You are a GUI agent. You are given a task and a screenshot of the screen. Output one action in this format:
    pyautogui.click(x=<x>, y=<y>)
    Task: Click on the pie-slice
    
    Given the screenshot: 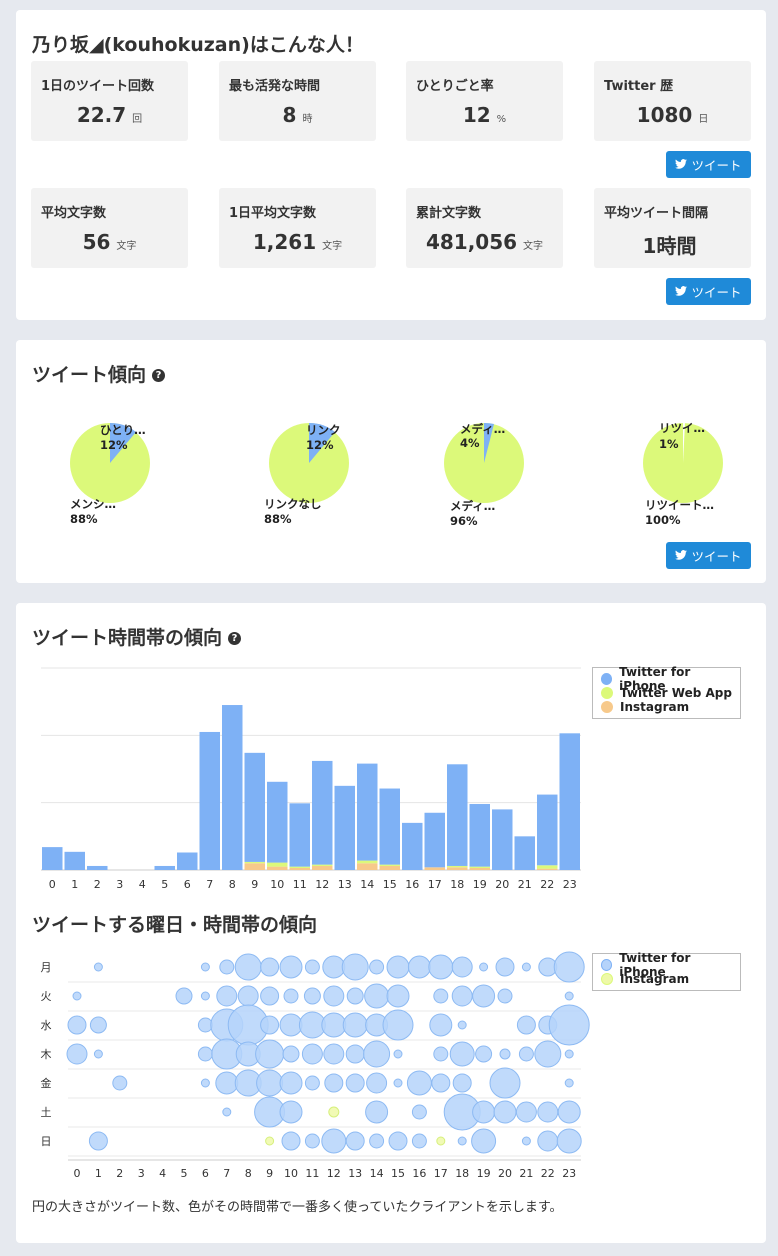 What is the action you would take?
    pyautogui.click(x=123, y=442)
    